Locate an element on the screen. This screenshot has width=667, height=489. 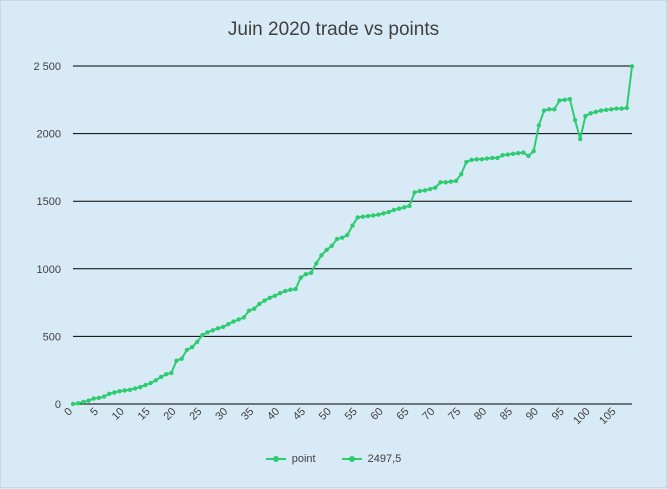
x-tick-label: 15 is located at coordinates (144, 414).